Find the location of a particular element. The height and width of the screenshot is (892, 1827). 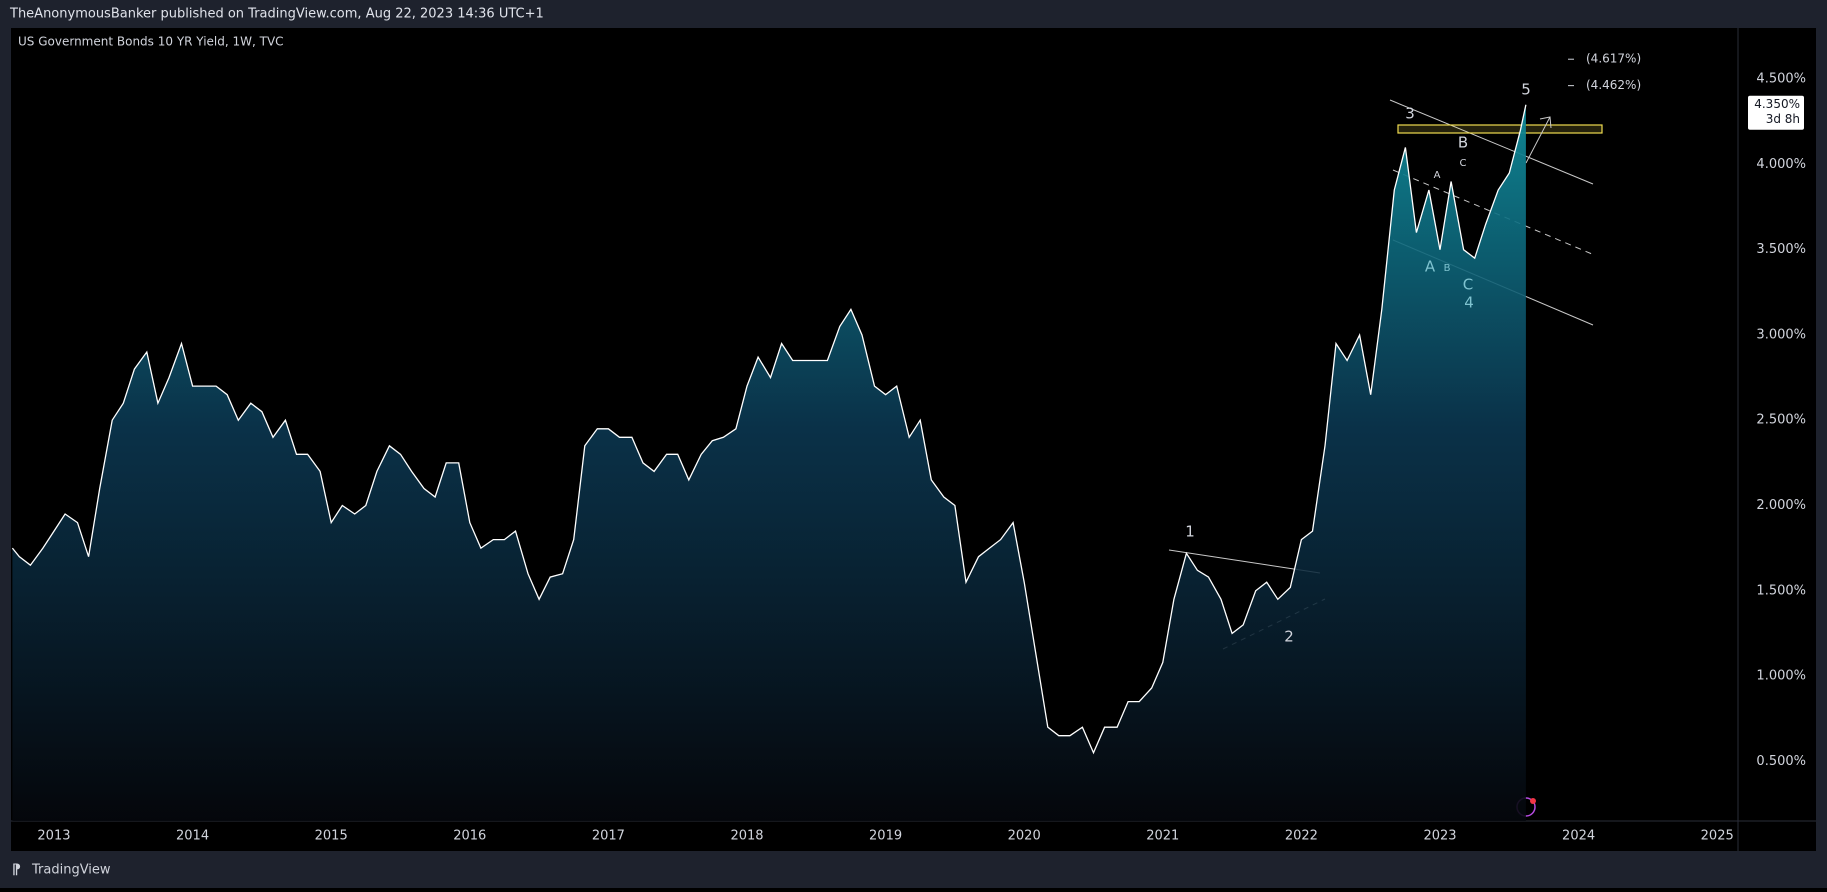

brand-logo: ⁋ is located at coordinates (16, 870).